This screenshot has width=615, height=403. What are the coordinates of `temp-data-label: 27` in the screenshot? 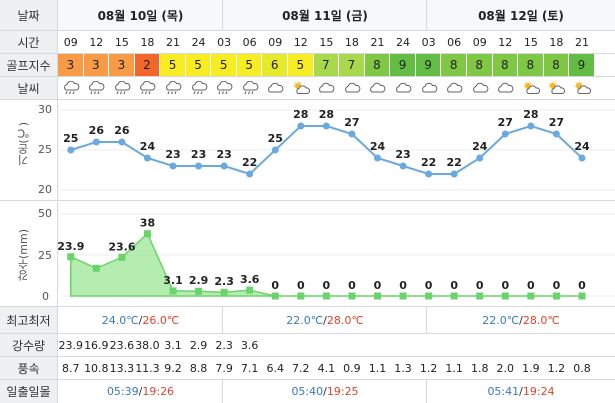 It's located at (556, 122).